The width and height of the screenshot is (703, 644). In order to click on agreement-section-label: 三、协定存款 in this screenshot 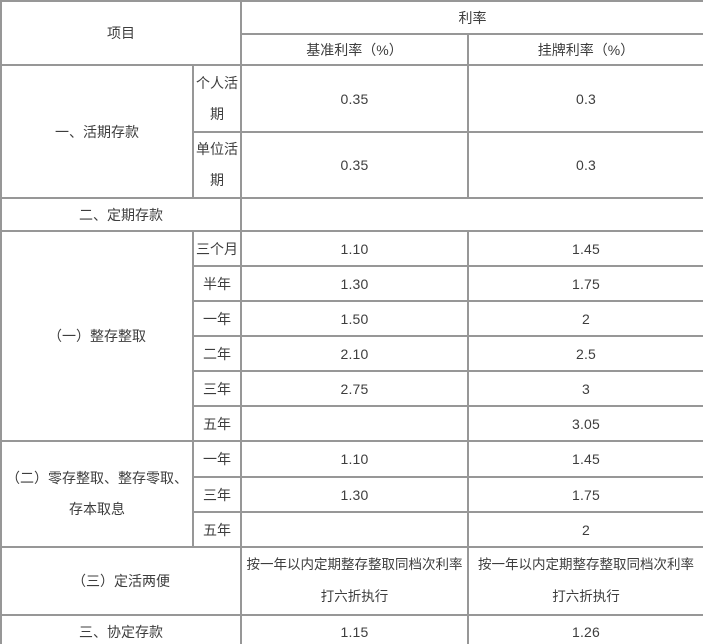, I will do `click(121, 629)`.